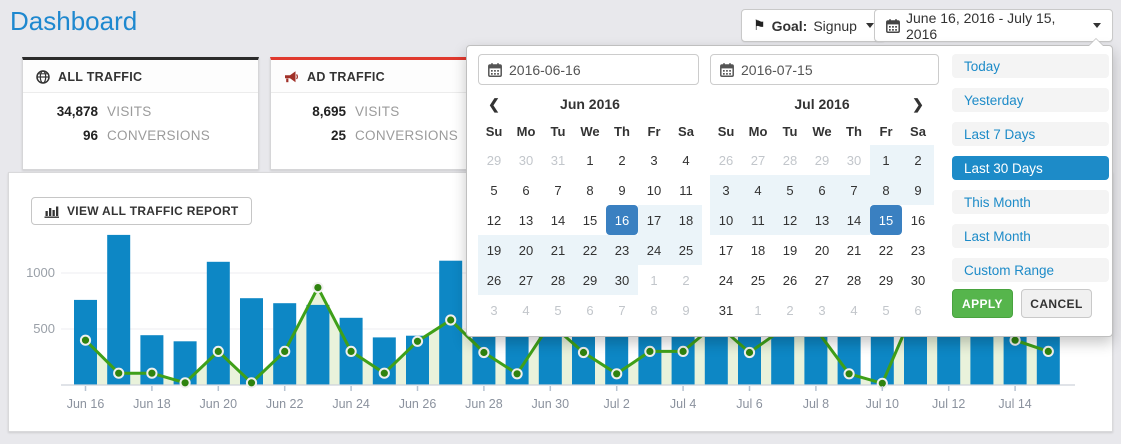 The image size is (1121, 444). I want to click on apply-button: APPLY, so click(982, 303).